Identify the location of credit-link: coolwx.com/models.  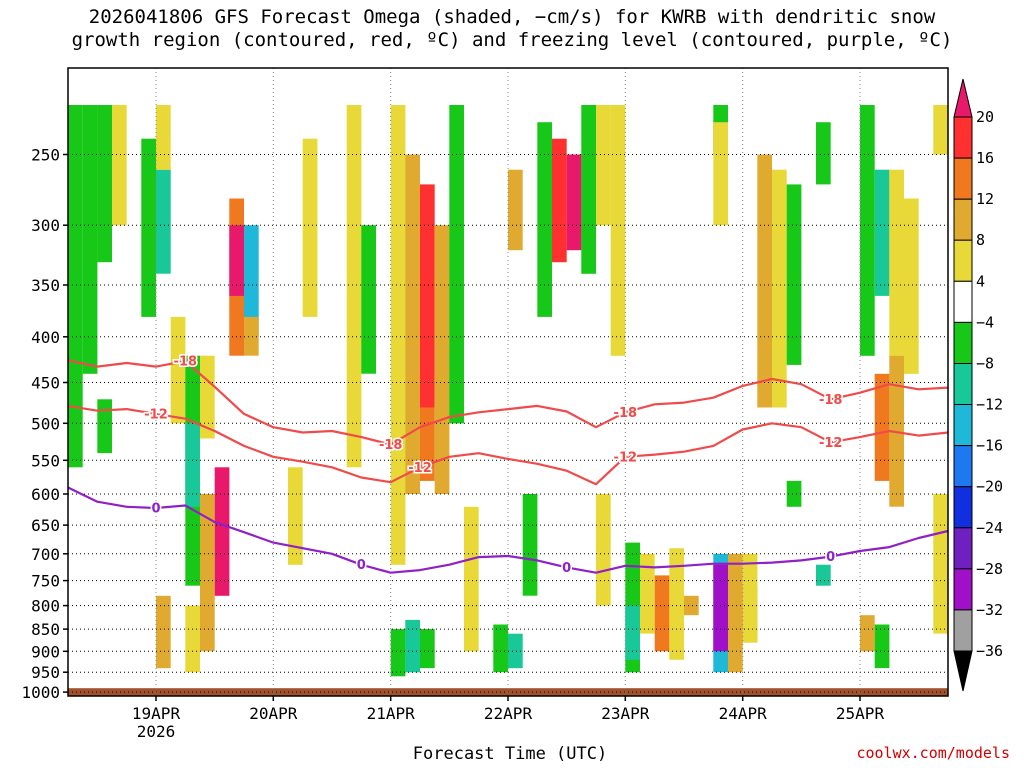
(933, 753).